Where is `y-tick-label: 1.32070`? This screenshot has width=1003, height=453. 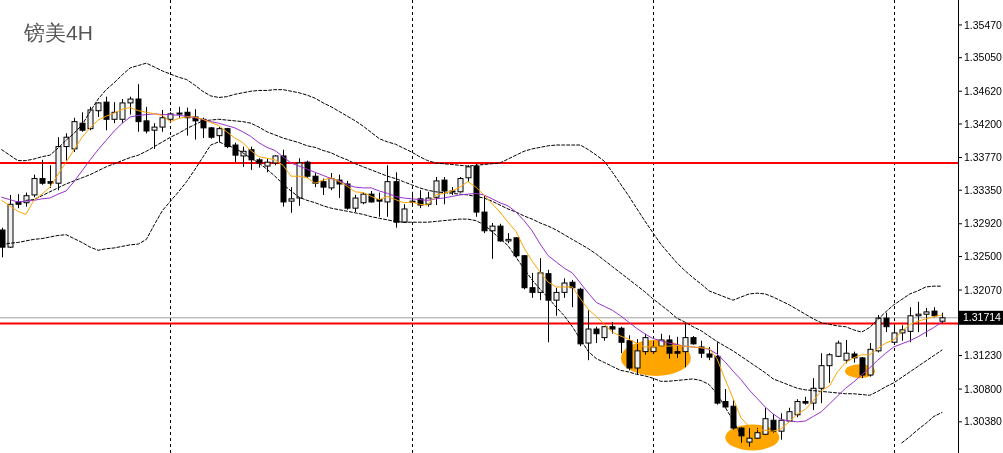 y-tick-label: 1.32070 is located at coordinates (983, 289).